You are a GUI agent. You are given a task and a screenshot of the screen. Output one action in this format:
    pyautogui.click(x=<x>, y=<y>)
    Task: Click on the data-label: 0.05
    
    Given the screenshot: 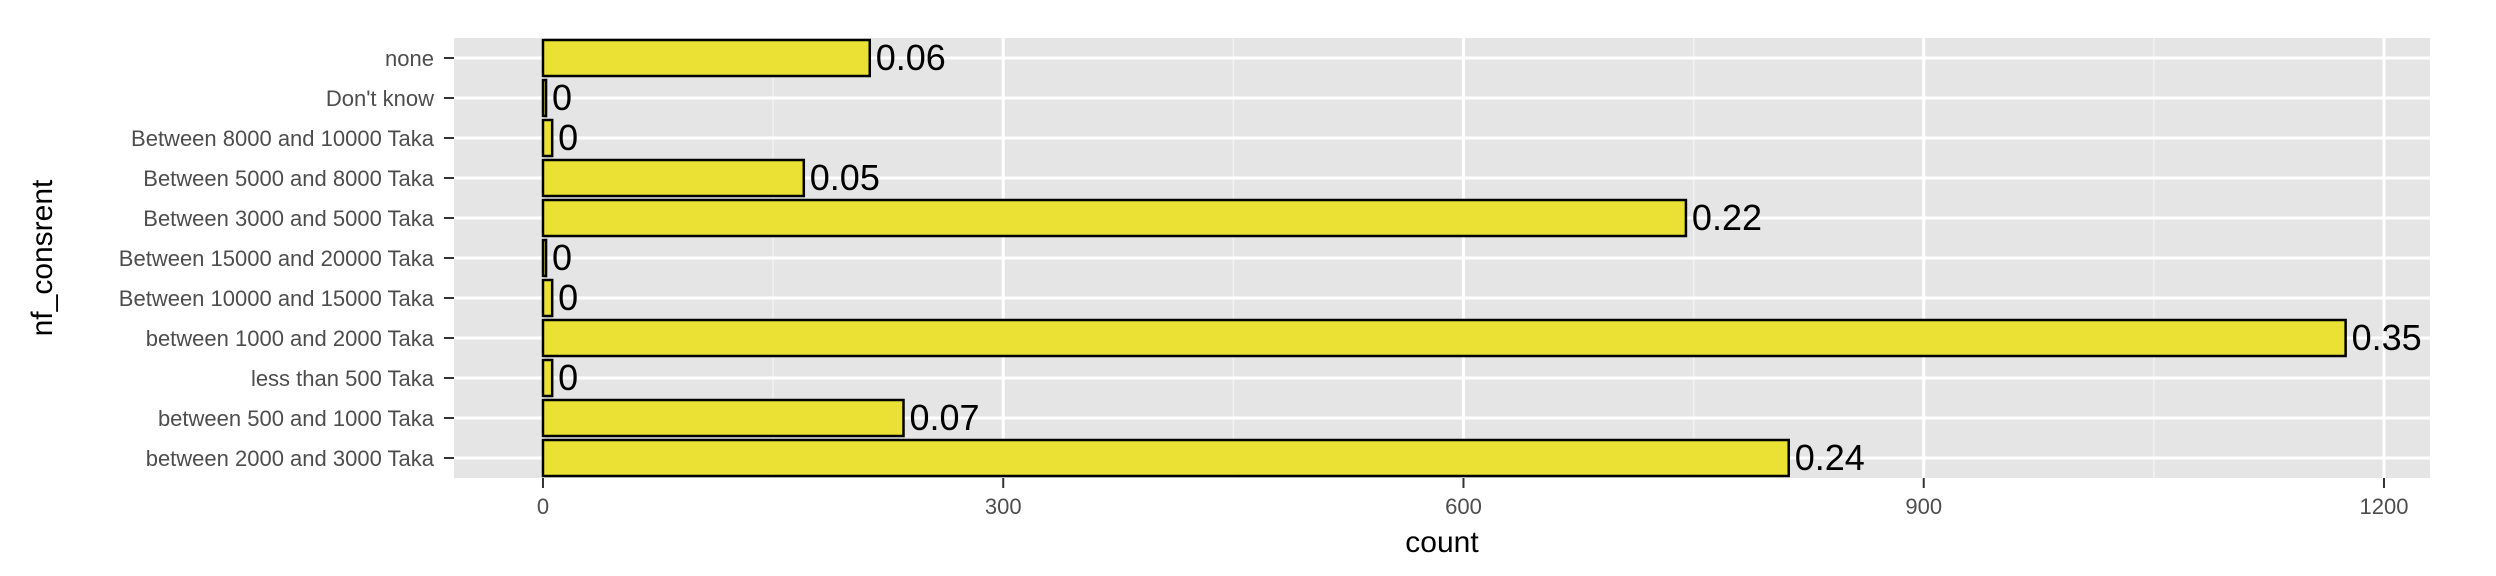 What is the action you would take?
    pyautogui.click(x=845, y=177)
    